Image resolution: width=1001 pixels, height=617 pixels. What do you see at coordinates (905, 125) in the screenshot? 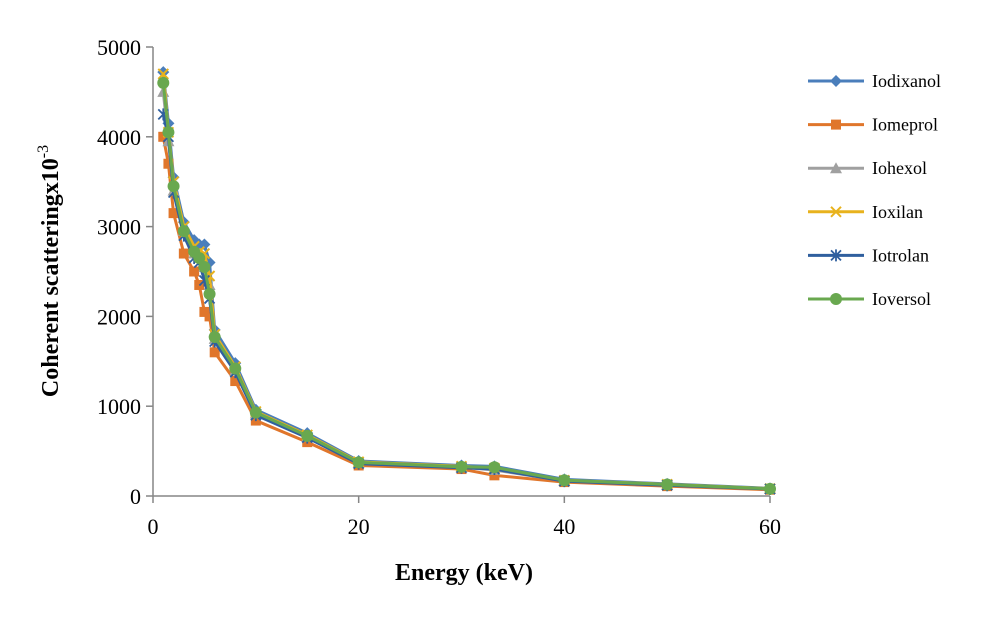
I see `legend-label: Iomeprol` at bounding box center [905, 125].